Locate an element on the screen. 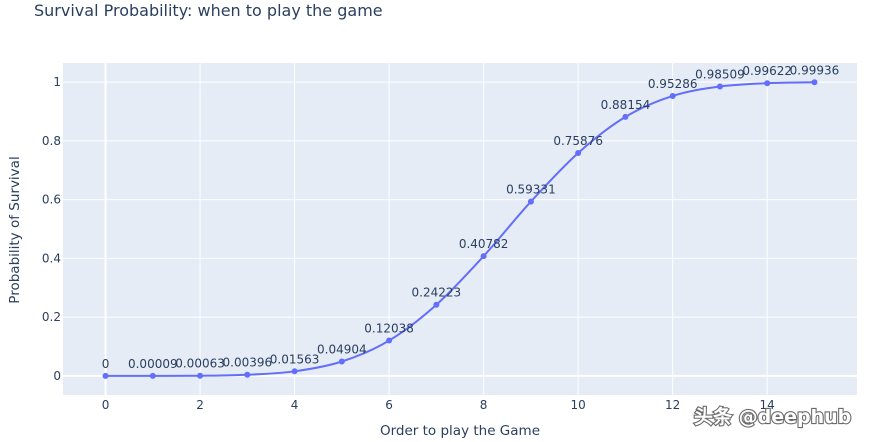 The height and width of the screenshot is (442, 875). data-label: 0.01563 is located at coordinates (295, 359).